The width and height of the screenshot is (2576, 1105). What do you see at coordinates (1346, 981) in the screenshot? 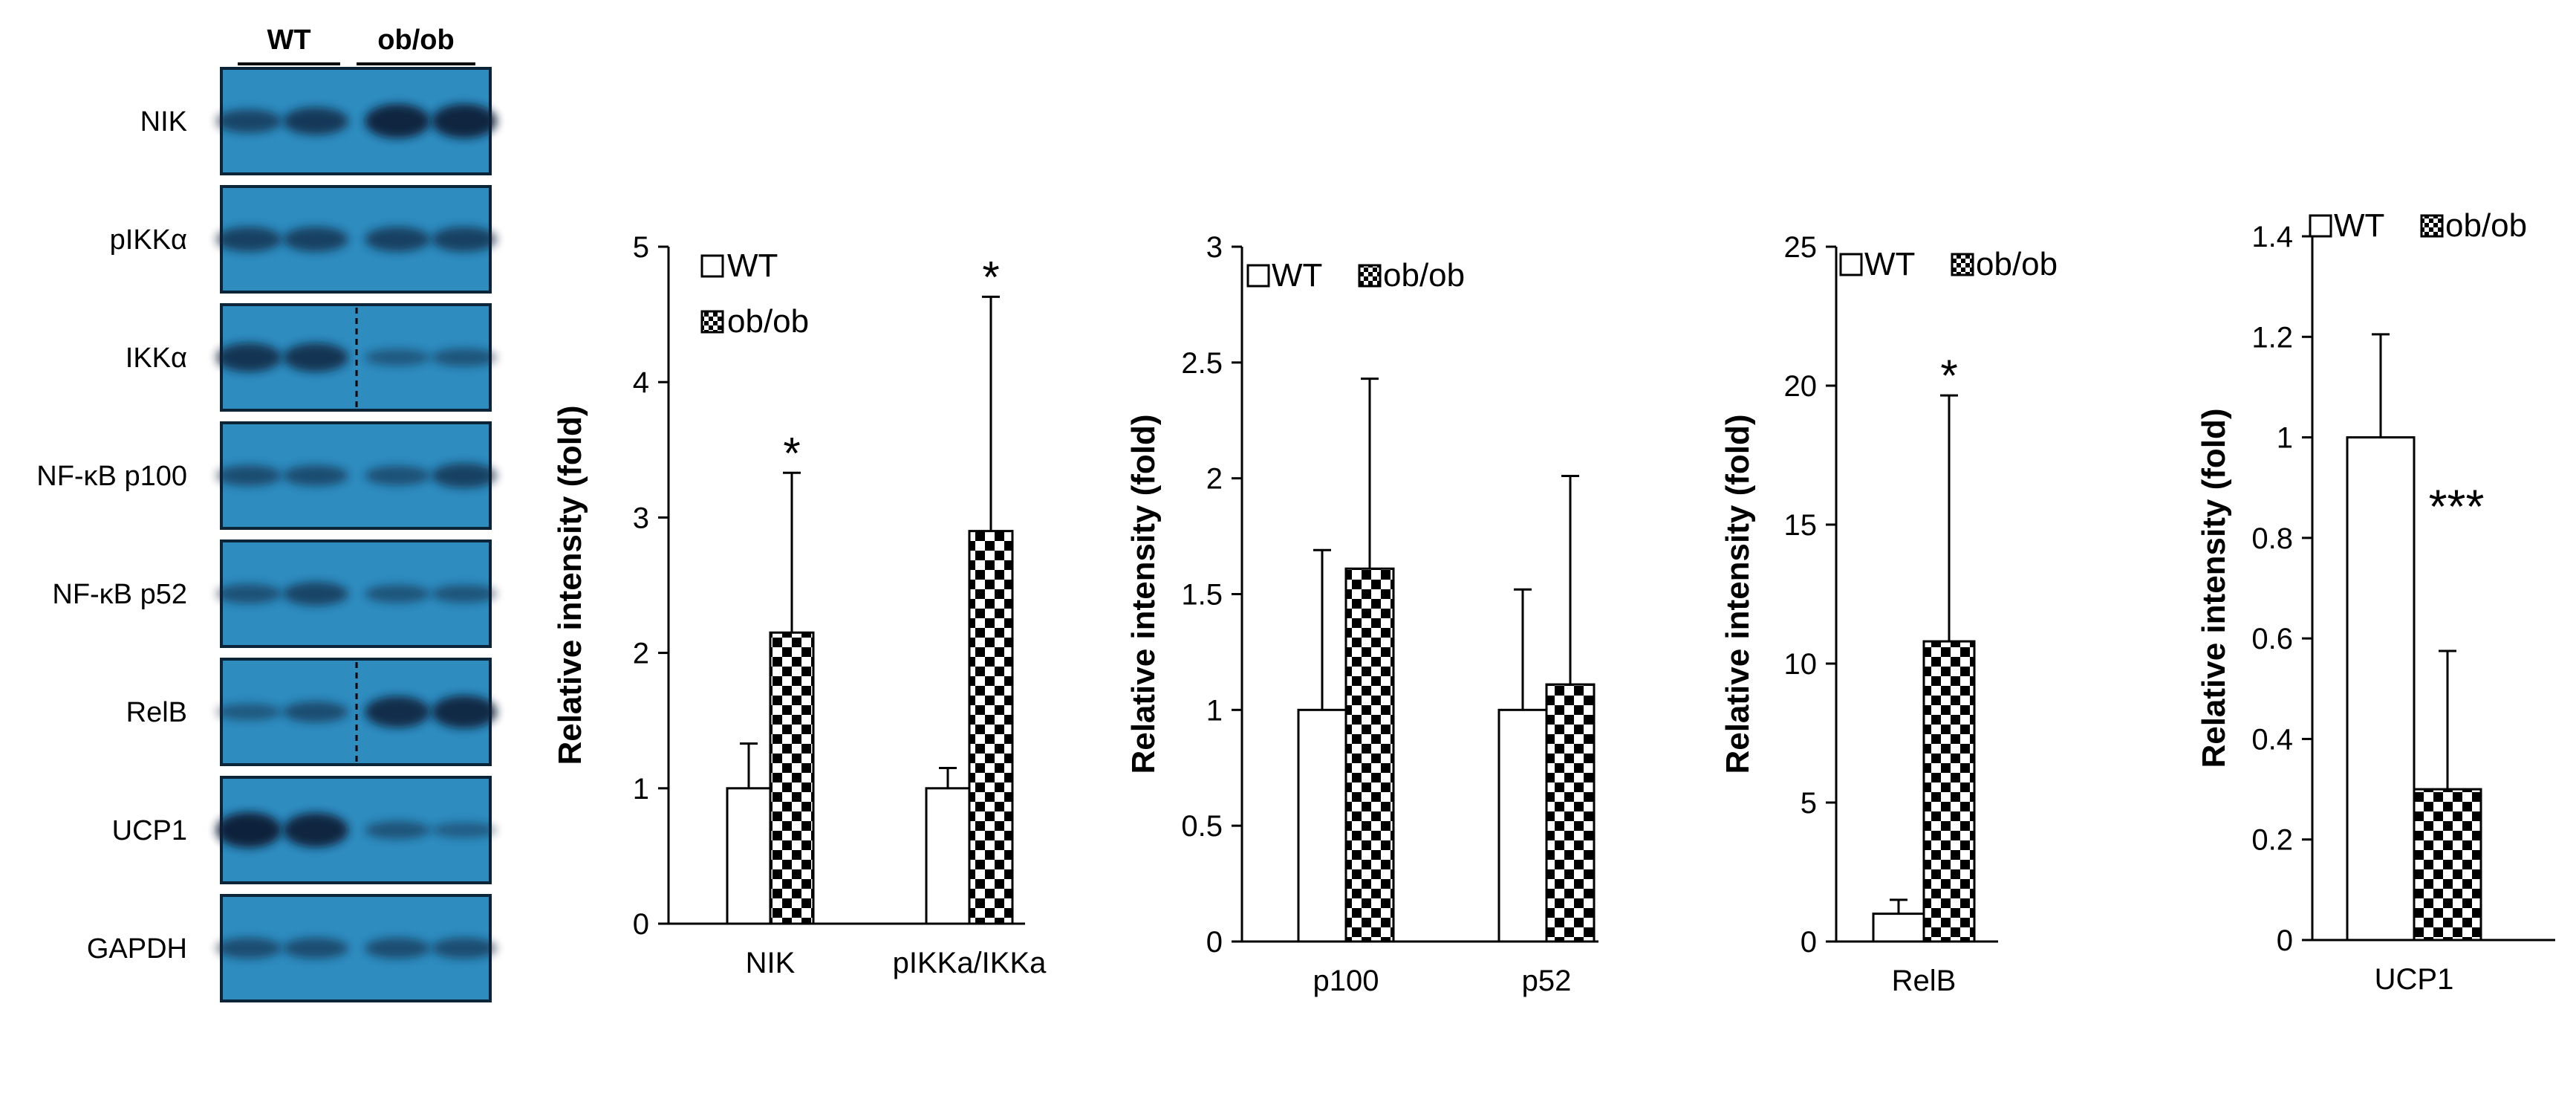
I see `x-tick-label: p100` at bounding box center [1346, 981].